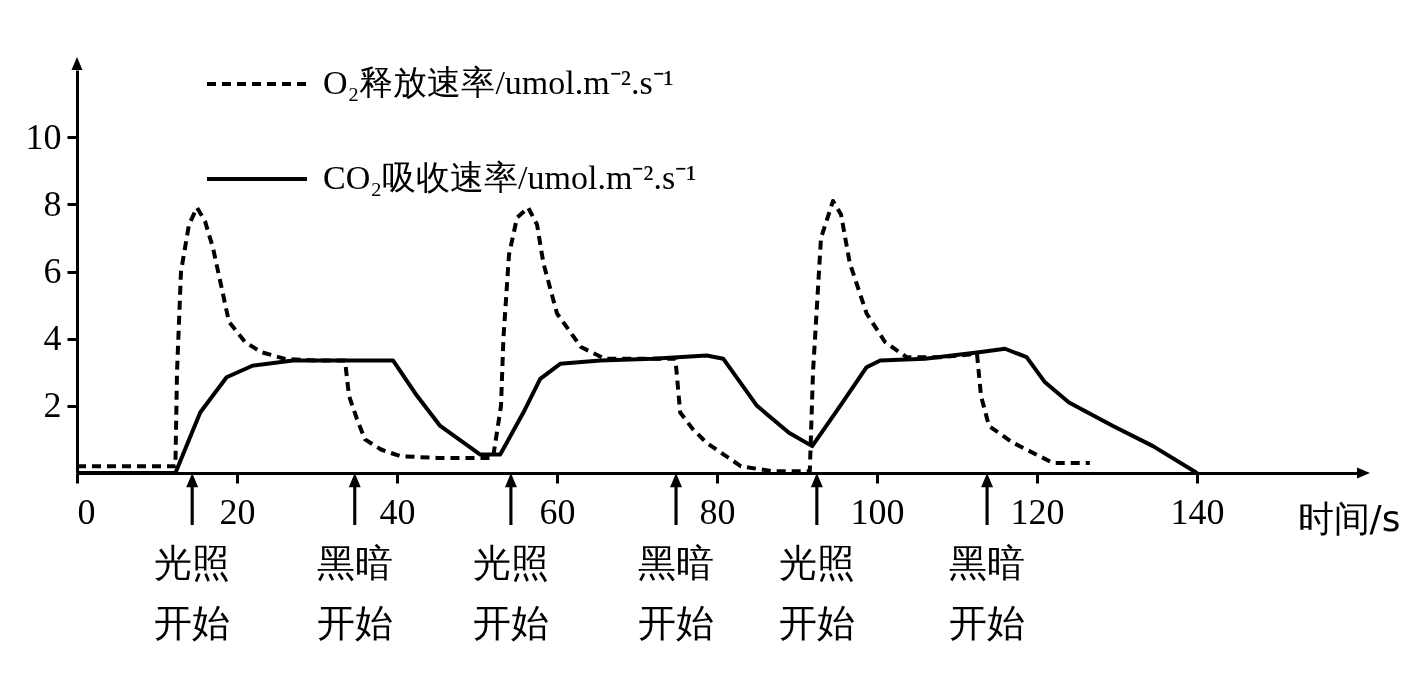 The image size is (1409, 678). What do you see at coordinates (877, 511) in the screenshot?
I see `x-tick-label: 100` at bounding box center [877, 511].